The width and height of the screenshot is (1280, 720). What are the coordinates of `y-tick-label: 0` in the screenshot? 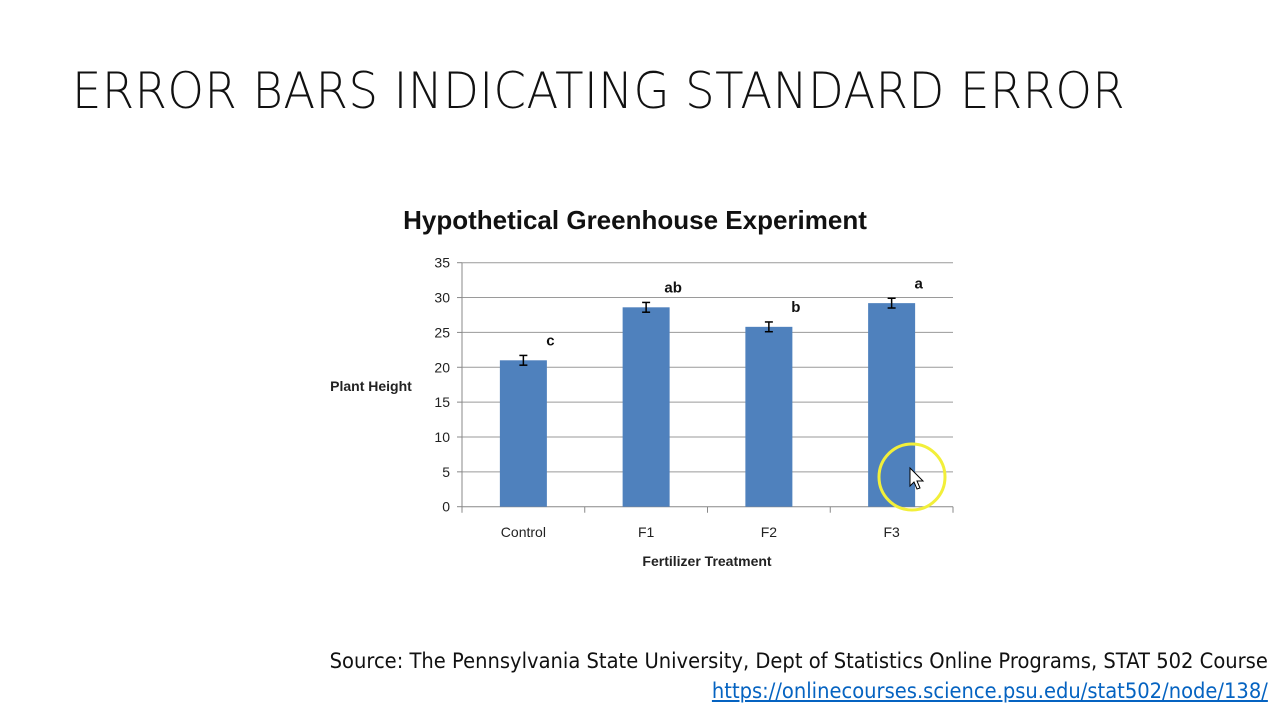 It's located at (446, 507).